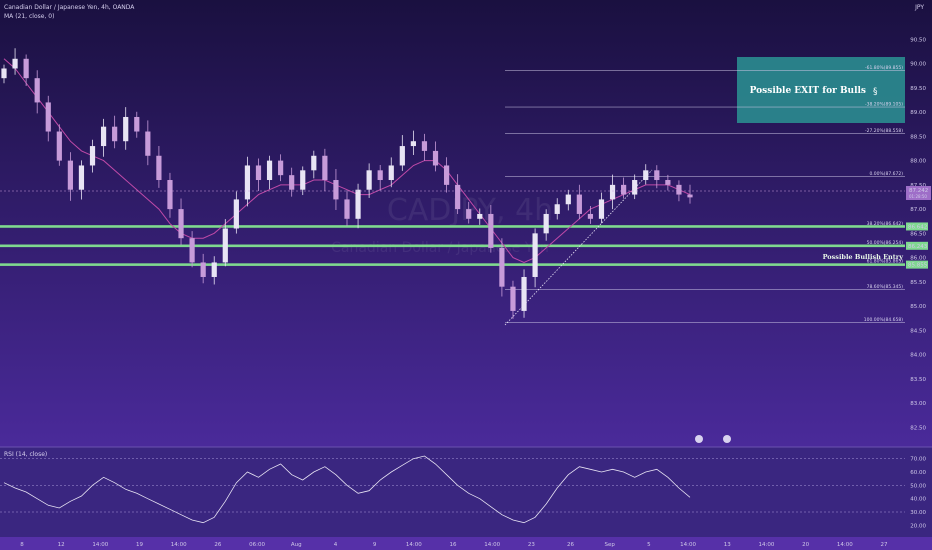 The height and width of the screenshot is (550, 932). What do you see at coordinates (29, 16) in the screenshot?
I see `indicator-legend: MA (21, close, 0)` at bounding box center [29, 16].